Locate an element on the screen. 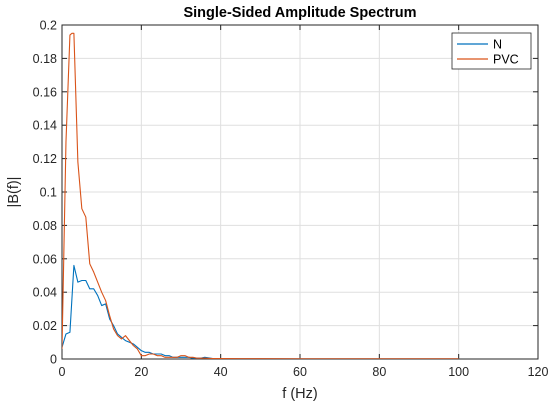  y-tick-label: 0.12 is located at coordinates (45, 159).